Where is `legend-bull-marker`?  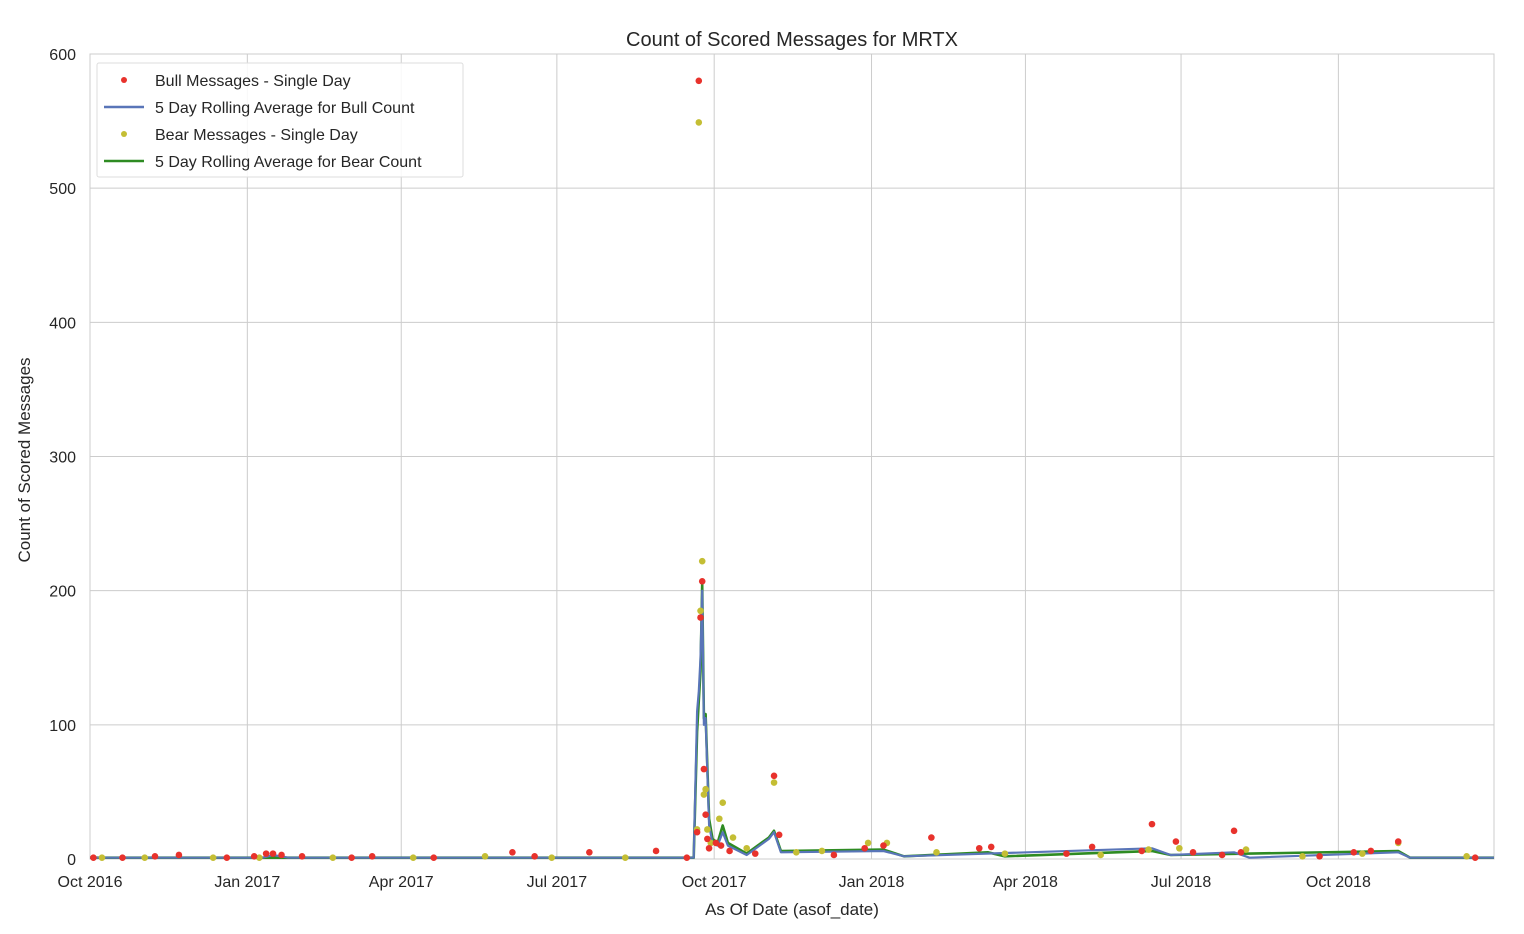
legend-bull-marker is located at coordinates (124, 80).